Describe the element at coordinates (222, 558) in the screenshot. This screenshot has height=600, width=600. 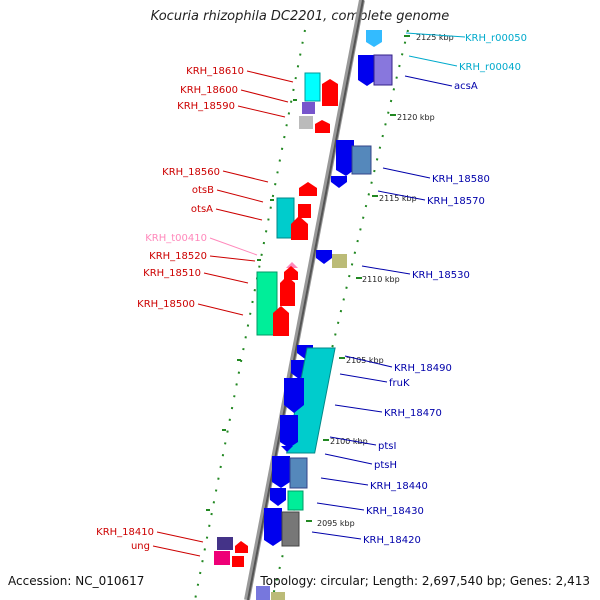
I see `gene-ung` at that location.